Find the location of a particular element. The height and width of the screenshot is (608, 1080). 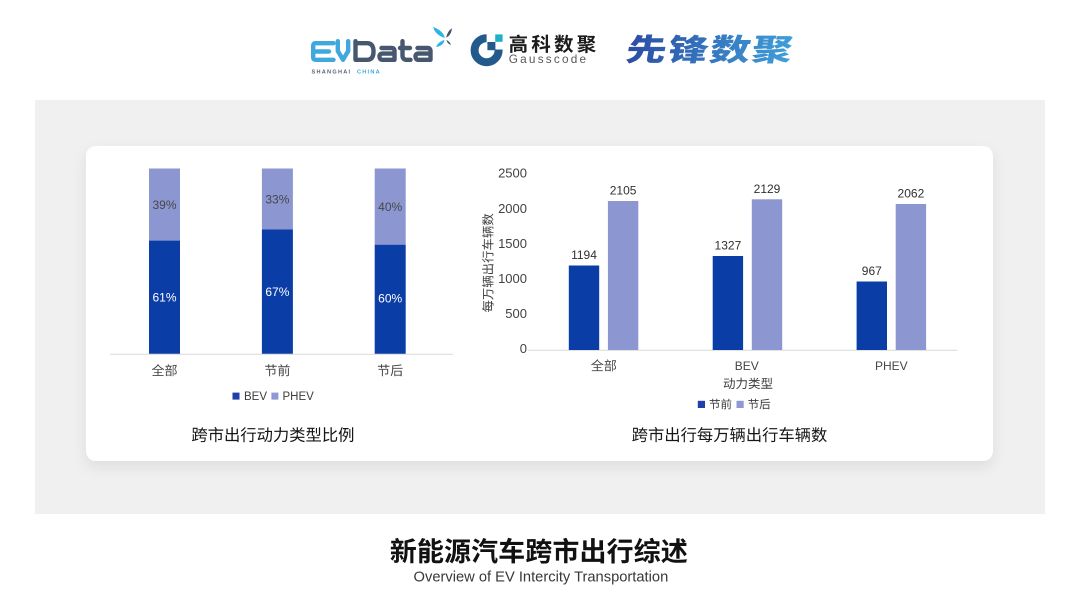

svg-text: 67% is located at coordinates (277, 292).